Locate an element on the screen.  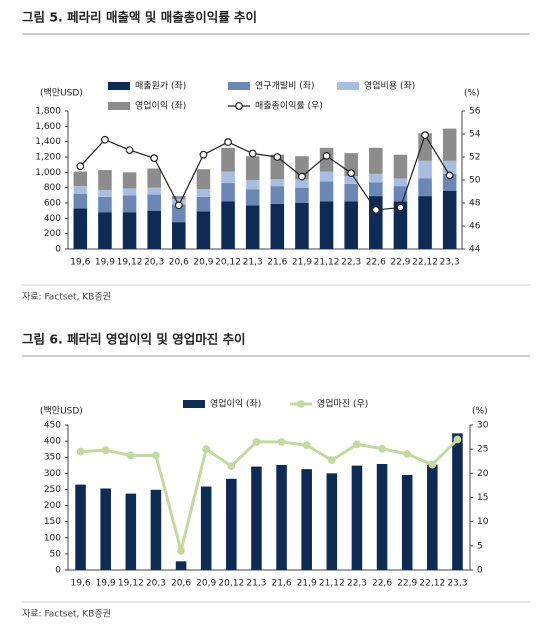
x-tick-label: 22,9 is located at coordinates (407, 584).